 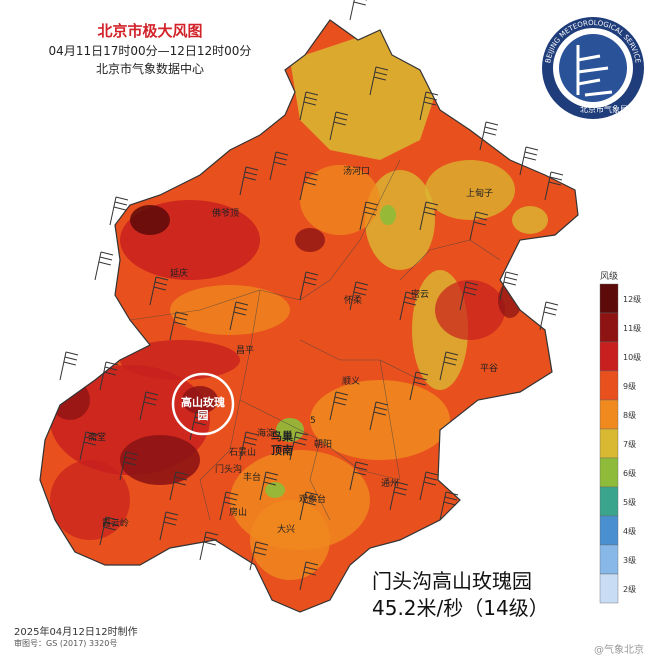 What do you see at coordinates (630, 560) in the screenshot?
I see `legend-level-label: 3级` at bounding box center [630, 560].